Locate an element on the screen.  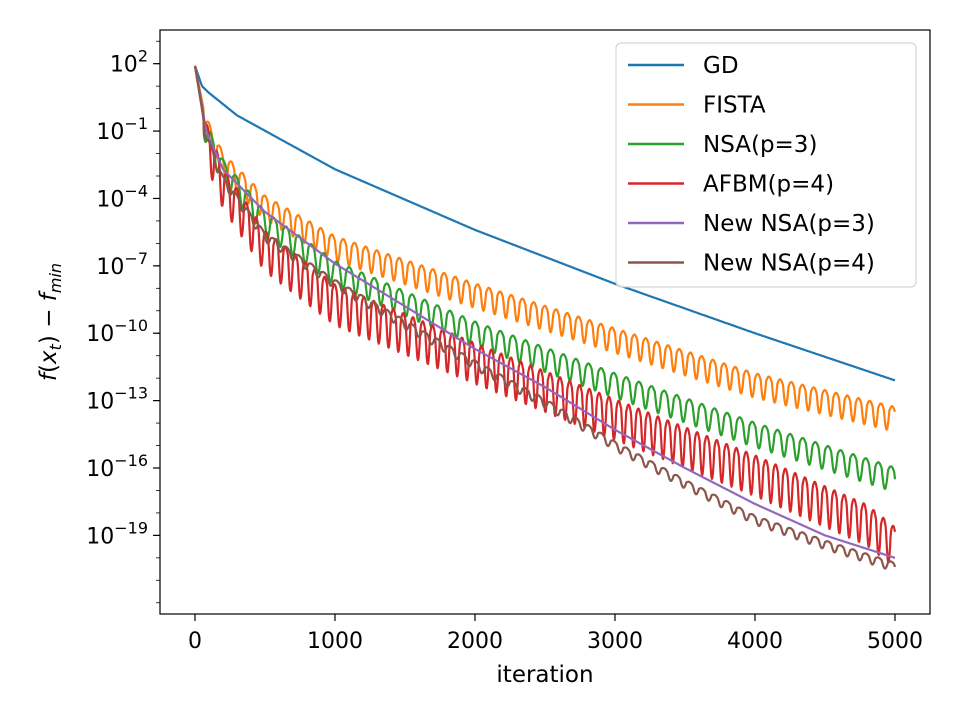
legend-entry: AFBM(p=4) is located at coordinates (768, 185).